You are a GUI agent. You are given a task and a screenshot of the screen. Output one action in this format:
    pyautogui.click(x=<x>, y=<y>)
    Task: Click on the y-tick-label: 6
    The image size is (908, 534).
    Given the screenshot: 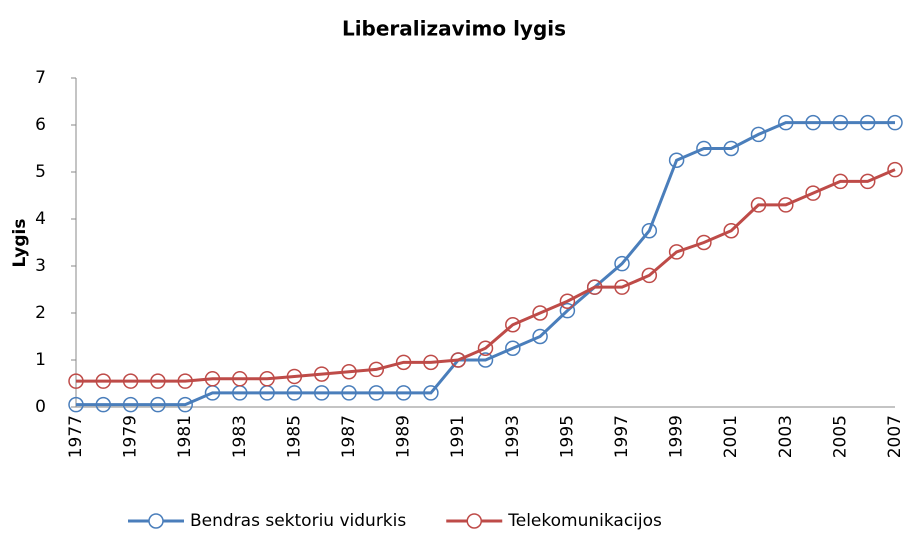 What is the action you would take?
    pyautogui.click(x=40, y=125)
    